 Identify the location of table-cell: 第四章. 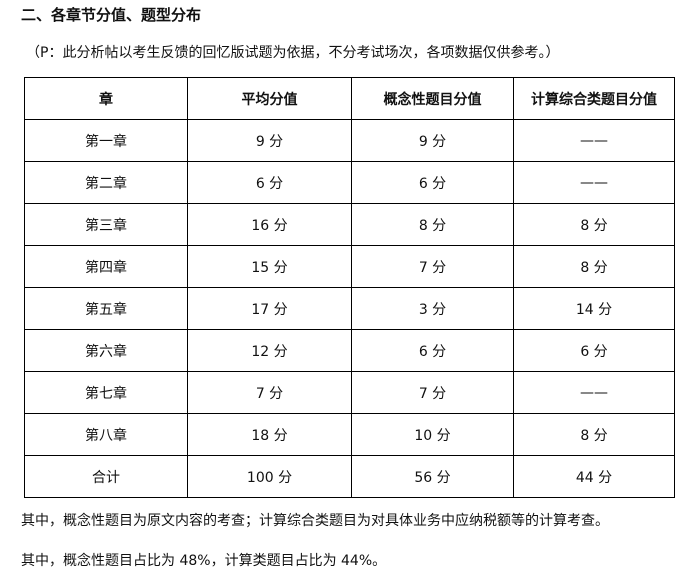
(106, 266).